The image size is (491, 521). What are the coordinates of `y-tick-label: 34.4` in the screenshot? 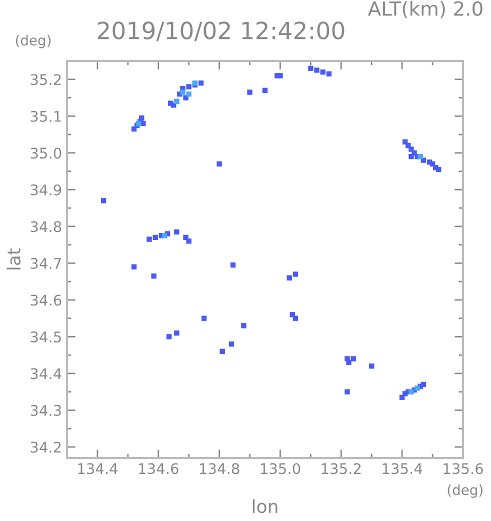 It's located at (46, 374).